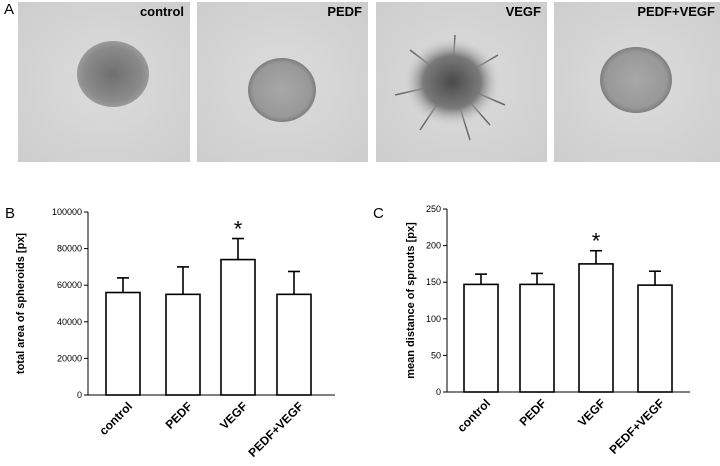 The width and height of the screenshot is (720, 466). I want to click on y-tick-label: 80000, so click(69, 249).